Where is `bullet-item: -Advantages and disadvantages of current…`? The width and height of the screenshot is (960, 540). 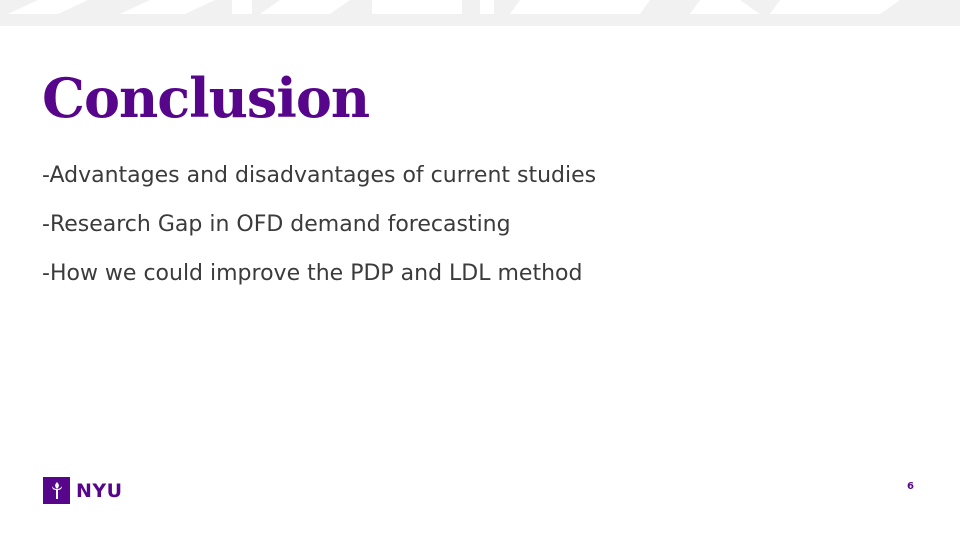
bullet-item: -Advantages and disadvantages of current… is located at coordinates (319, 175).